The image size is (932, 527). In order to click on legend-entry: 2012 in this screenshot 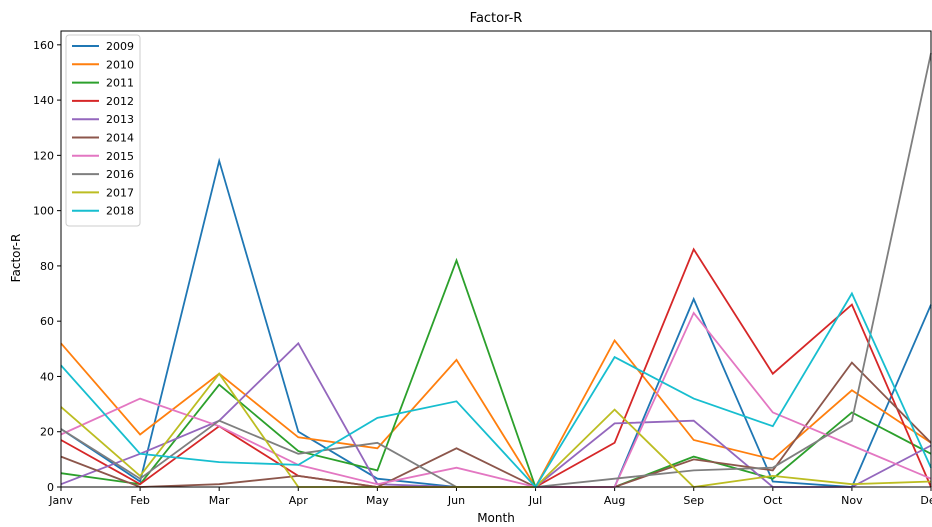, I will do `click(120, 101)`.